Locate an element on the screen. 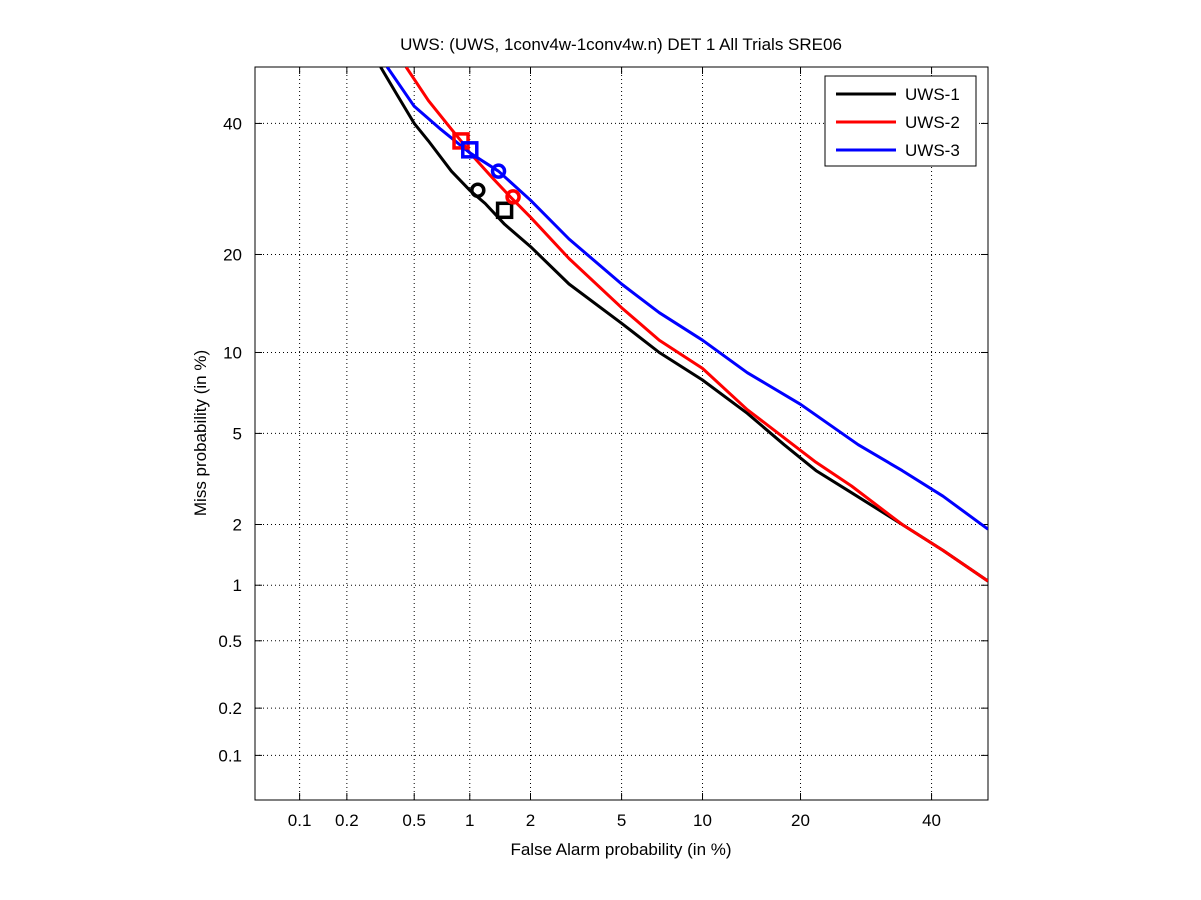 The image size is (1201, 900). legend-label-uws-1: UWS-1 is located at coordinates (932, 94).